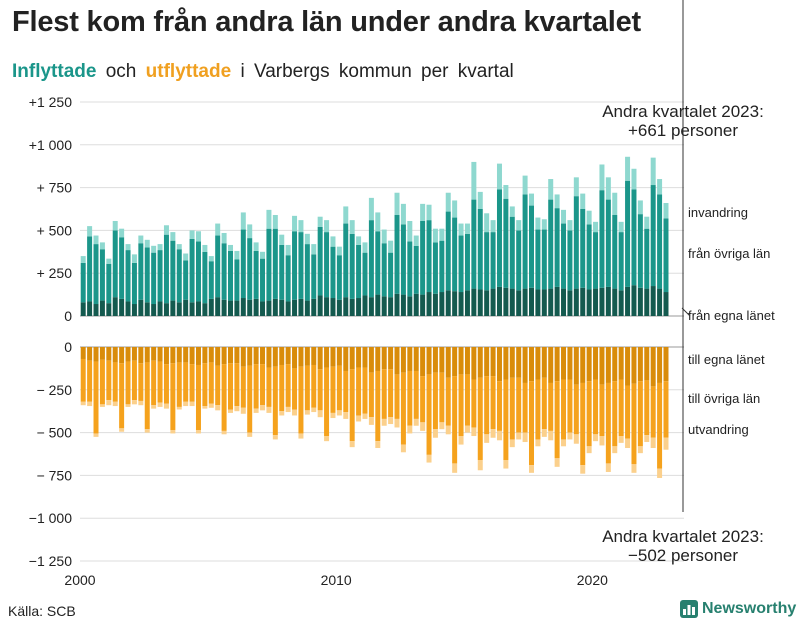 The width and height of the screenshot is (800, 625). What do you see at coordinates (718, 429) in the screenshot?
I see `series-label-emigration: utvandring` at bounding box center [718, 429].